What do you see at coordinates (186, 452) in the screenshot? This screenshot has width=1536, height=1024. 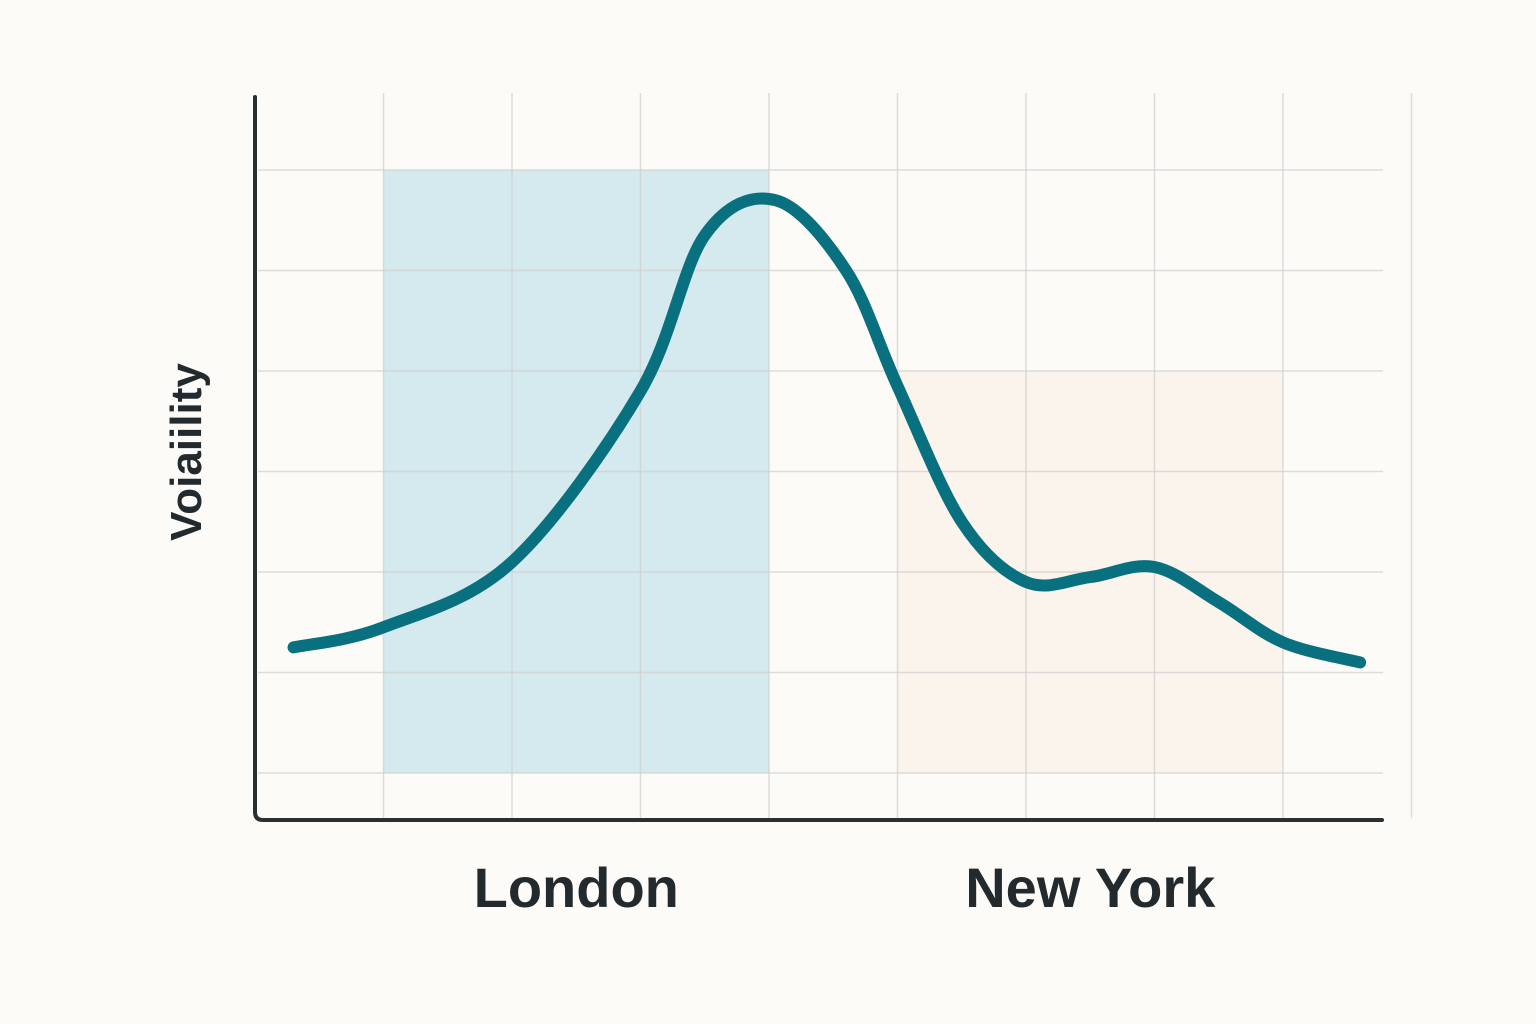 I see `y-axis-label: Voiaiility` at bounding box center [186, 452].